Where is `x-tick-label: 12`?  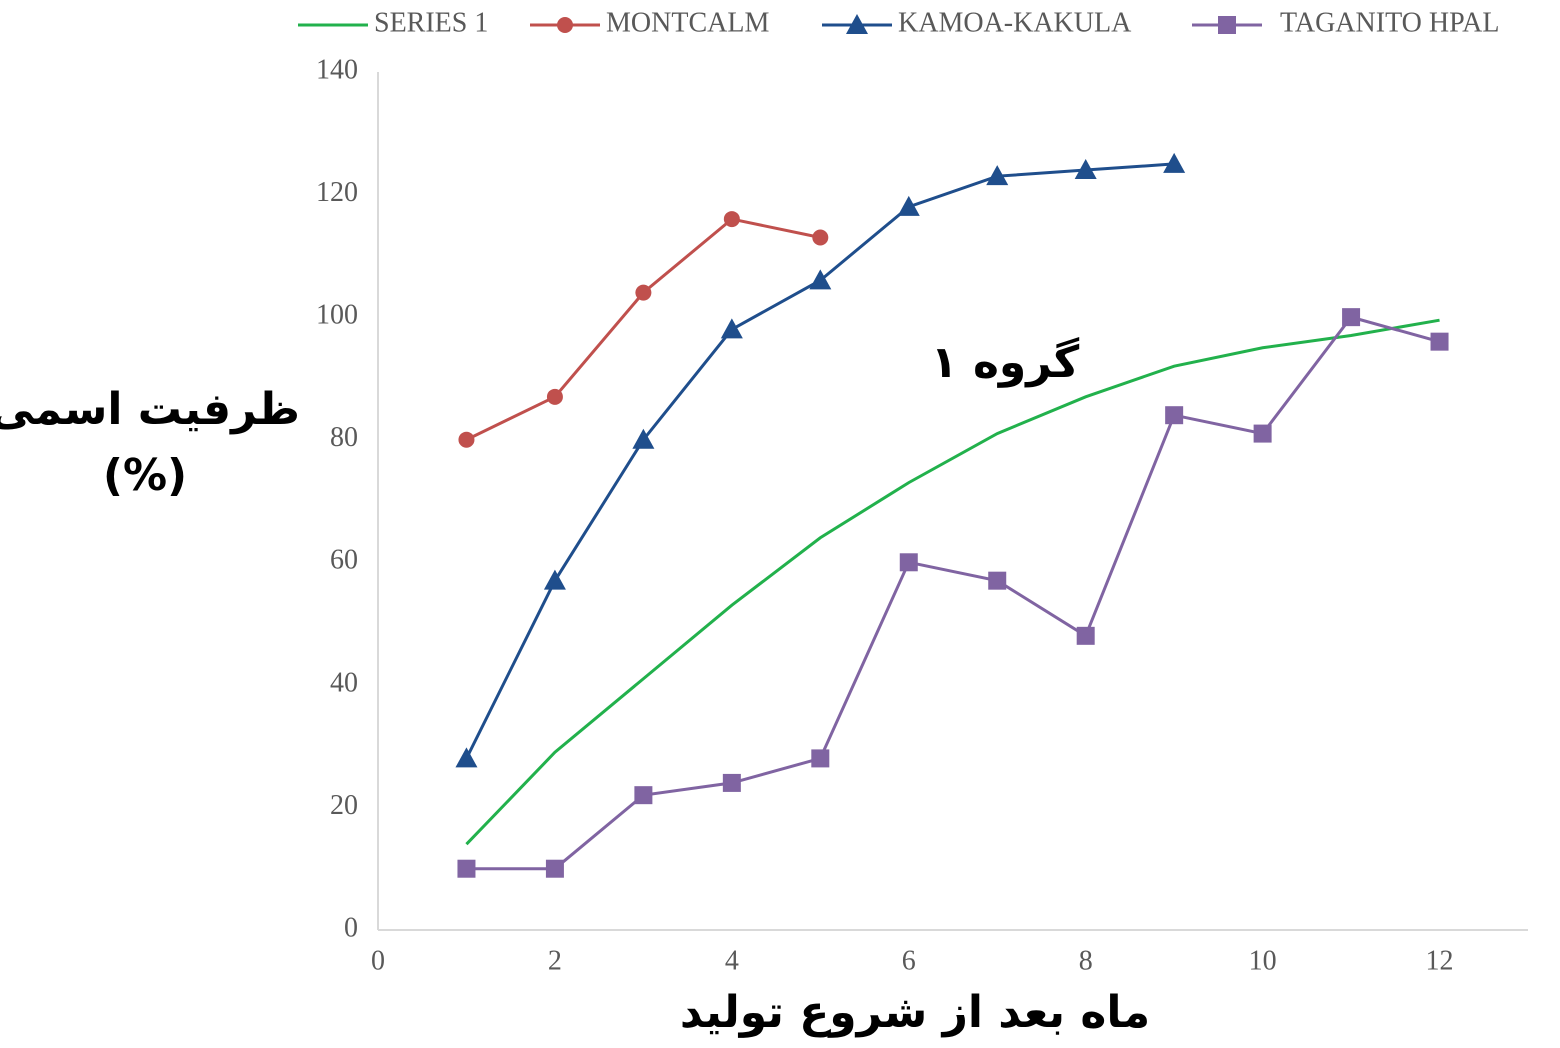 x-tick-label: 12 is located at coordinates (1440, 960).